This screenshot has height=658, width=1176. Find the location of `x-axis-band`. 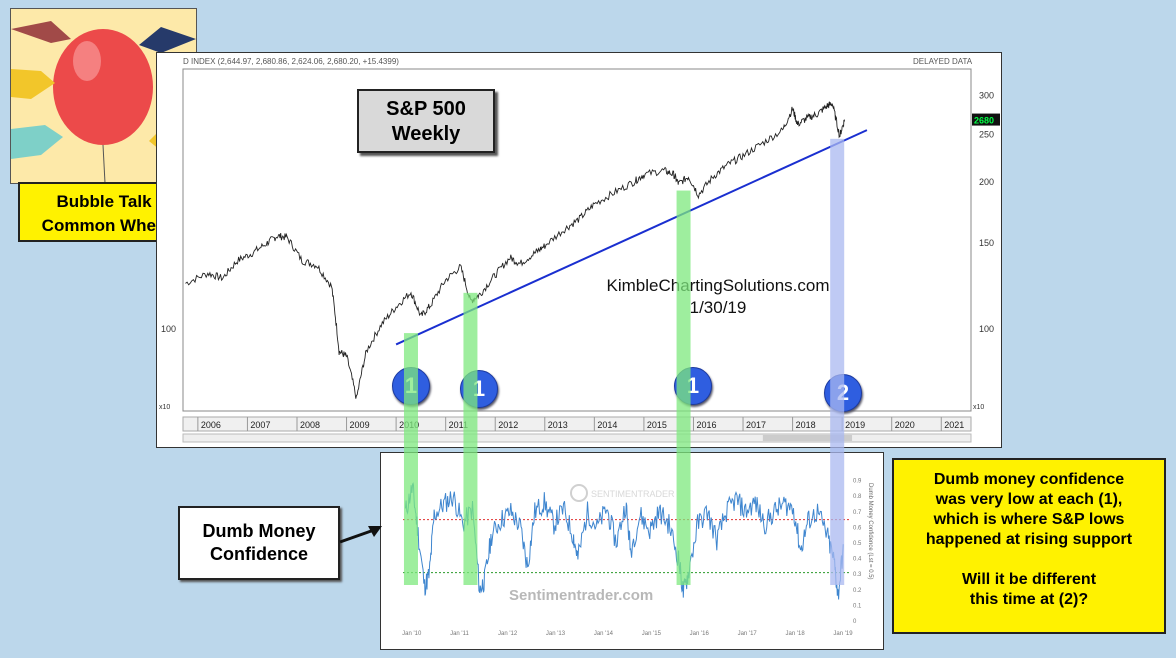

x-axis-band is located at coordinates (577, 424).